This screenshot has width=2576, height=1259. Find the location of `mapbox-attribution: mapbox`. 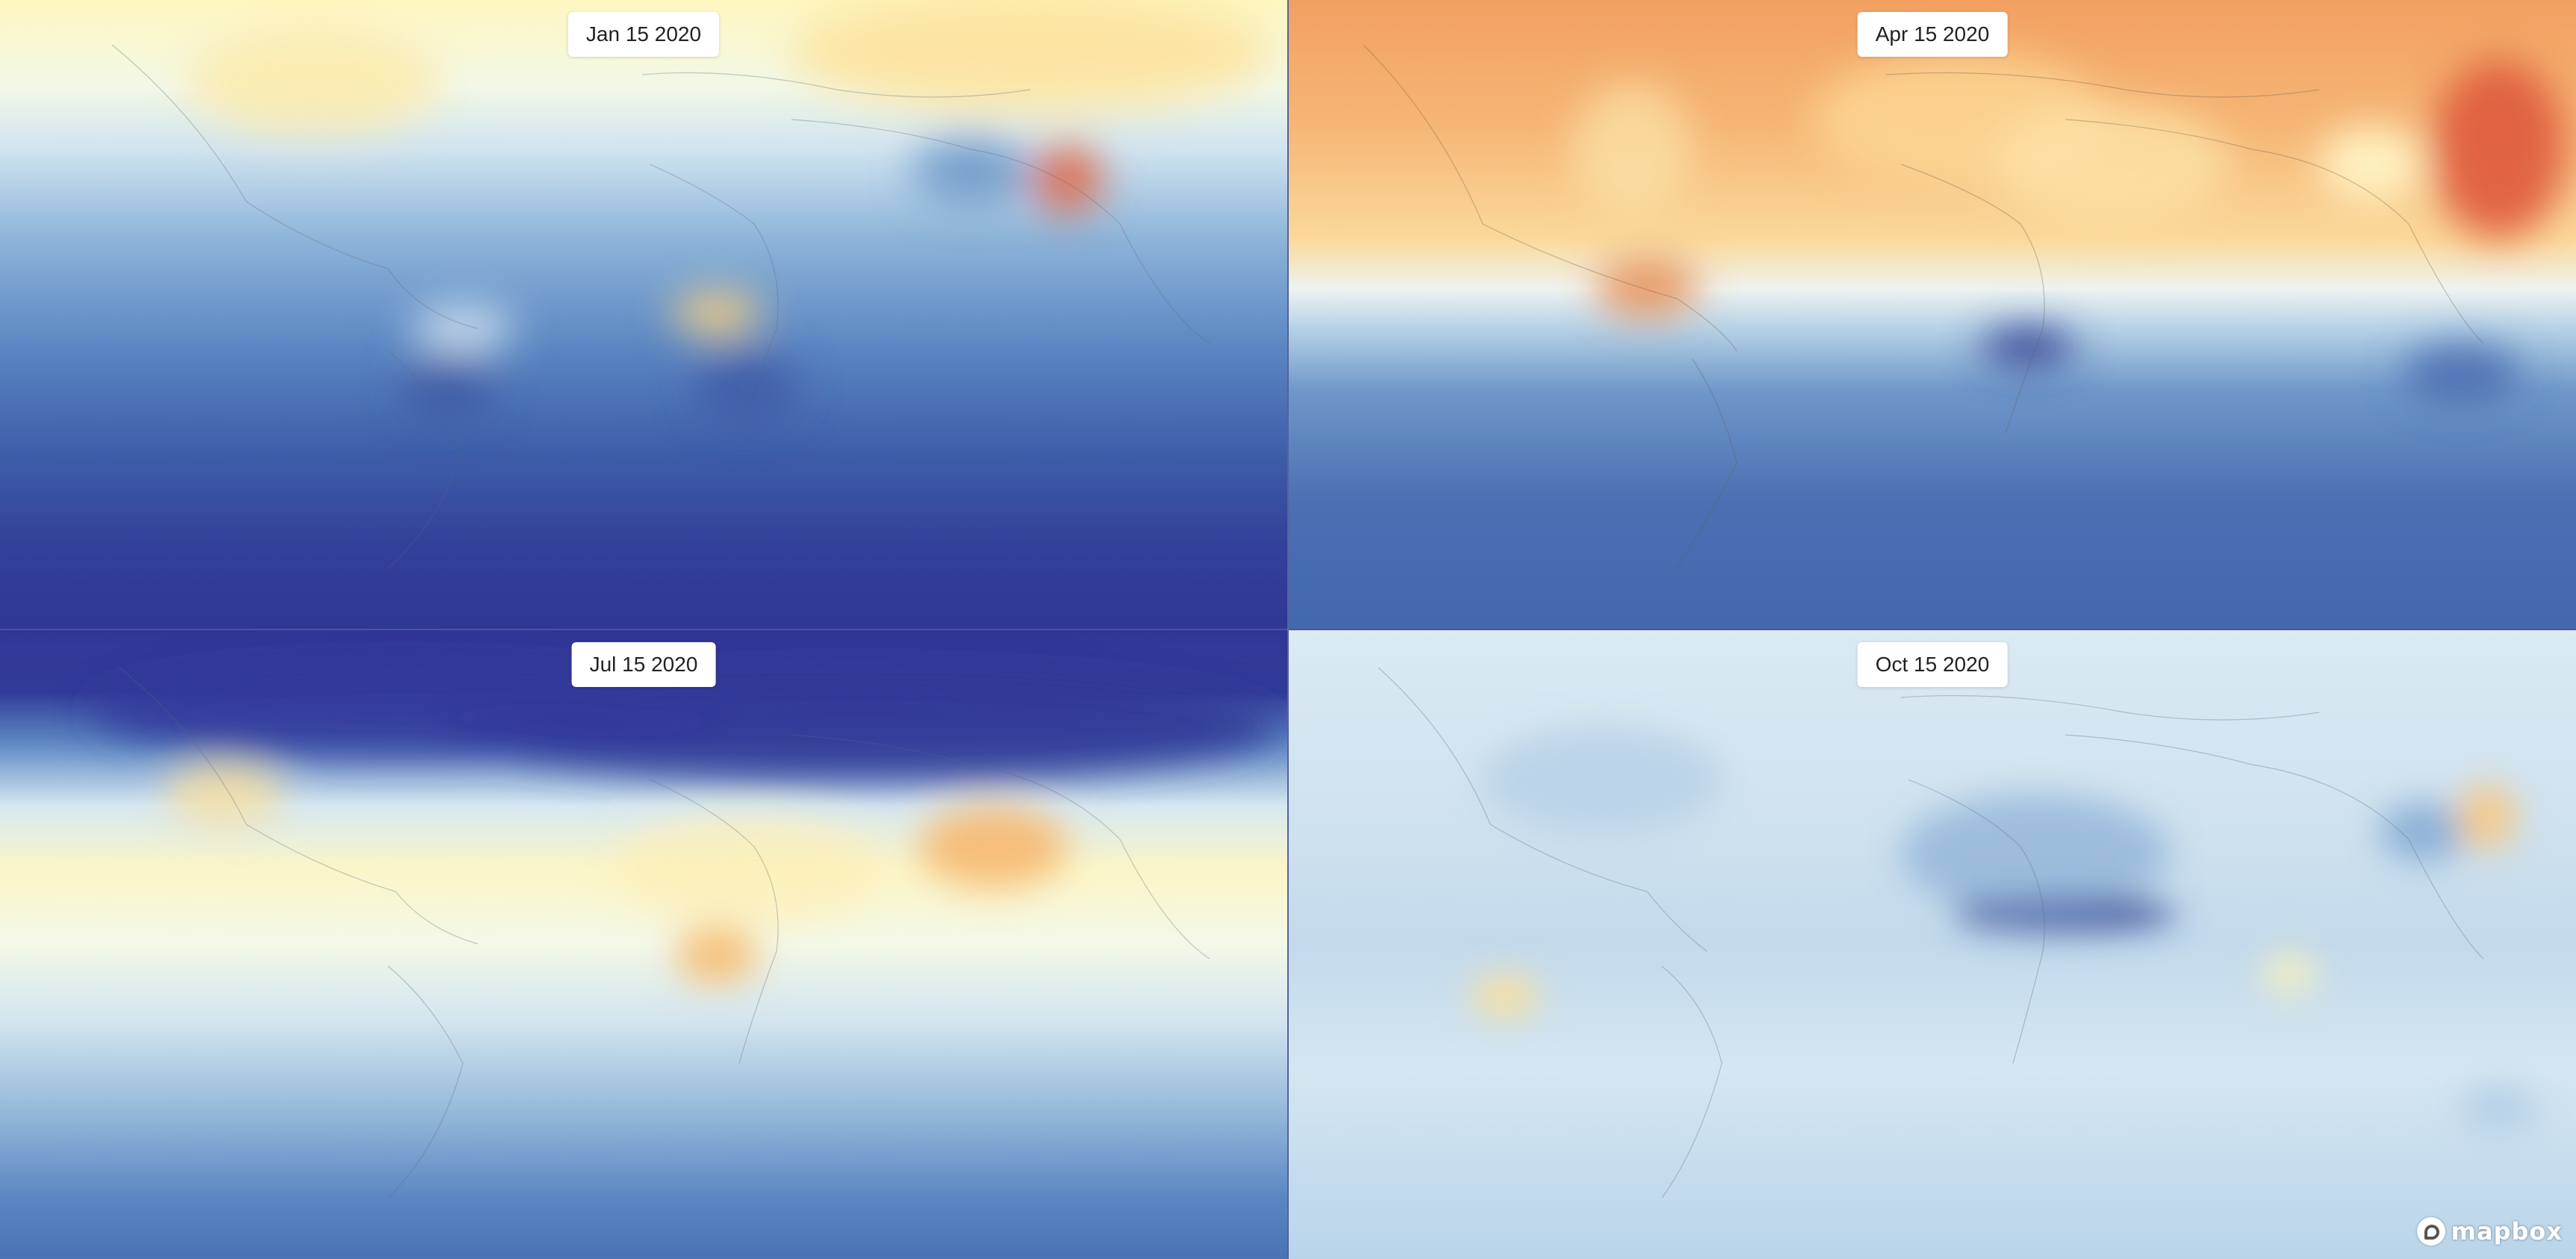

mapbox-attribution: mapbox is located at coordinates (2489, 1231).